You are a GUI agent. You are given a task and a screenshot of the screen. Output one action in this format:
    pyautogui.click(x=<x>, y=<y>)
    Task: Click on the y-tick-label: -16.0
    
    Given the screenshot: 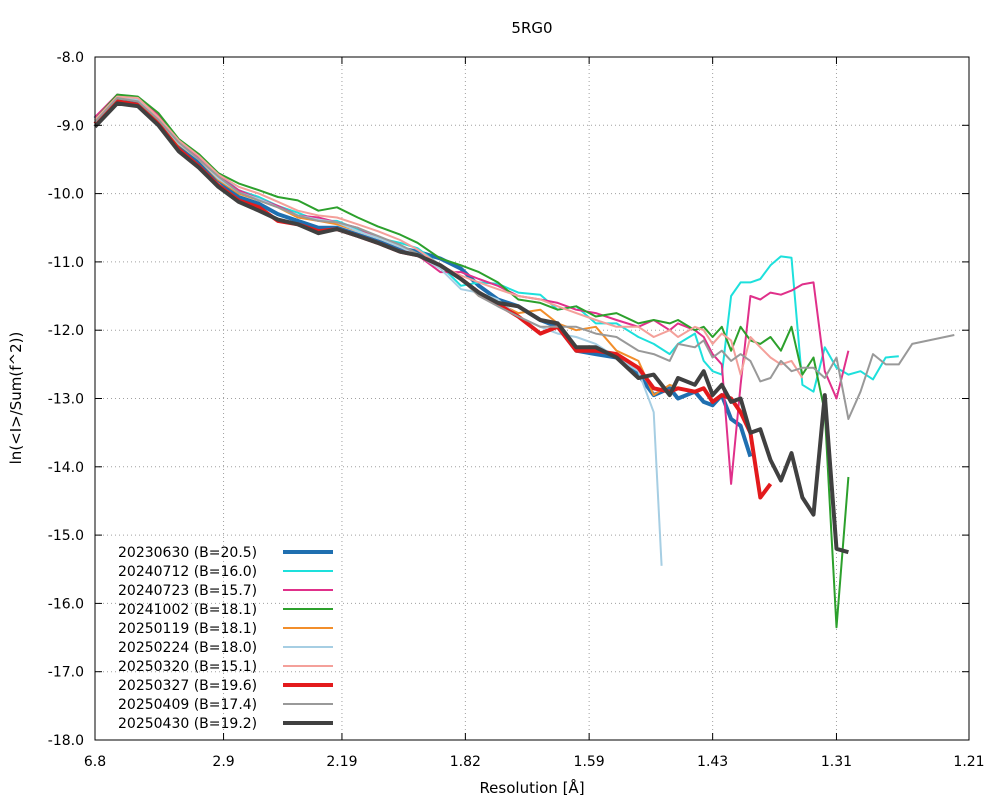 What is the action you would take?
    pyautogui.click(x=66, y=604)
    